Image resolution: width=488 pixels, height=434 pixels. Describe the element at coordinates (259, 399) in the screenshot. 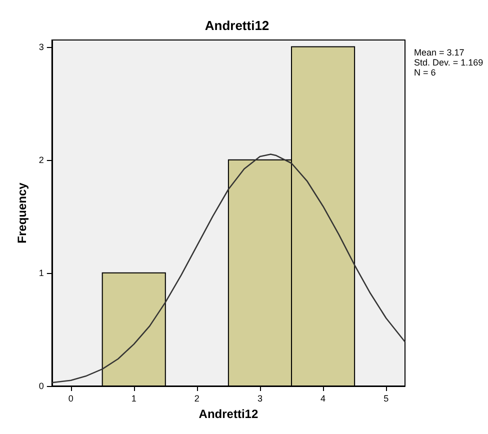

I see `x-tick-label: 3` at that location.